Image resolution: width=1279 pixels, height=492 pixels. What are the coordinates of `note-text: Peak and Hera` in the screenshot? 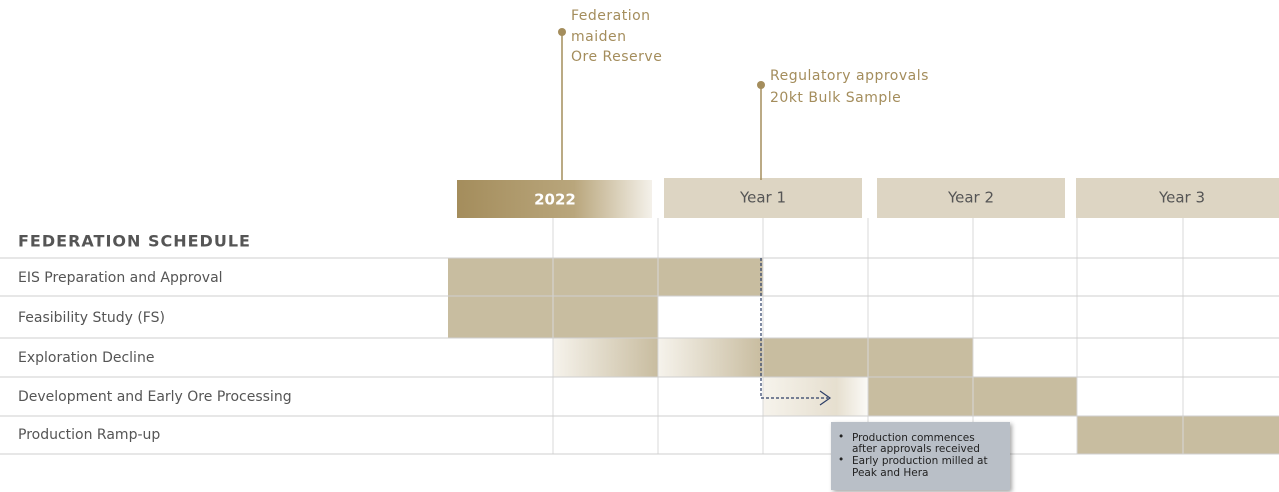 It's located at (890, 473).